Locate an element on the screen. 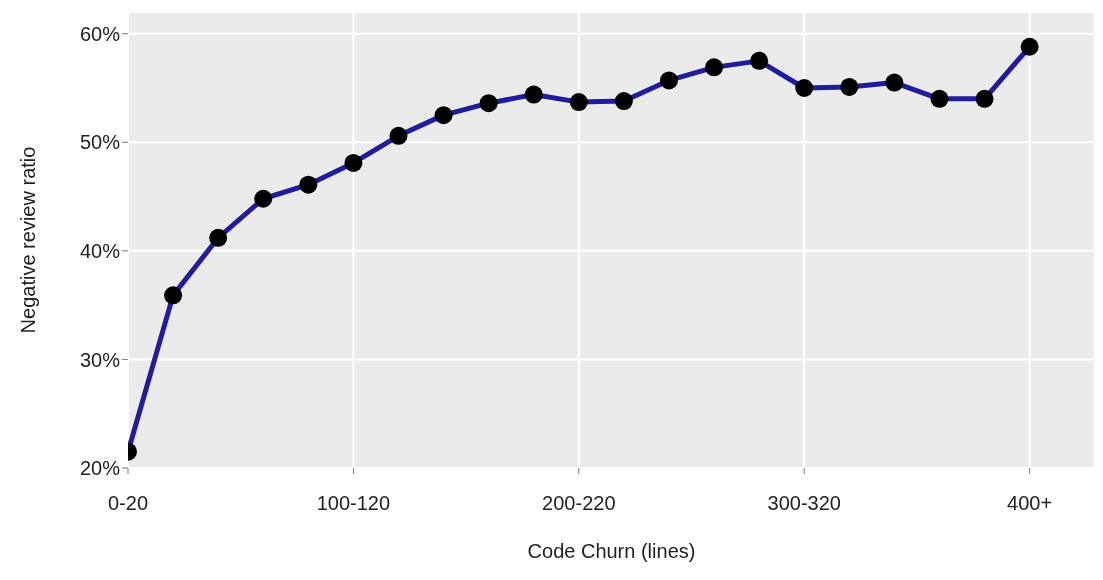 The width and height of the screenshot is (1103, 580). x-axis-title: Code Churn (lines) is located at coordinates (611, 551).